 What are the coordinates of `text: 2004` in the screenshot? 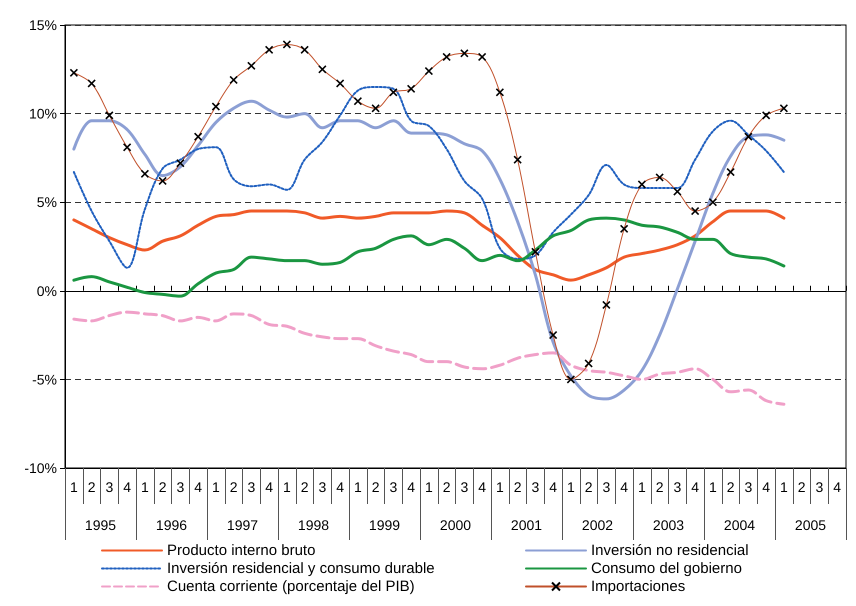 It's located at (740, 525).